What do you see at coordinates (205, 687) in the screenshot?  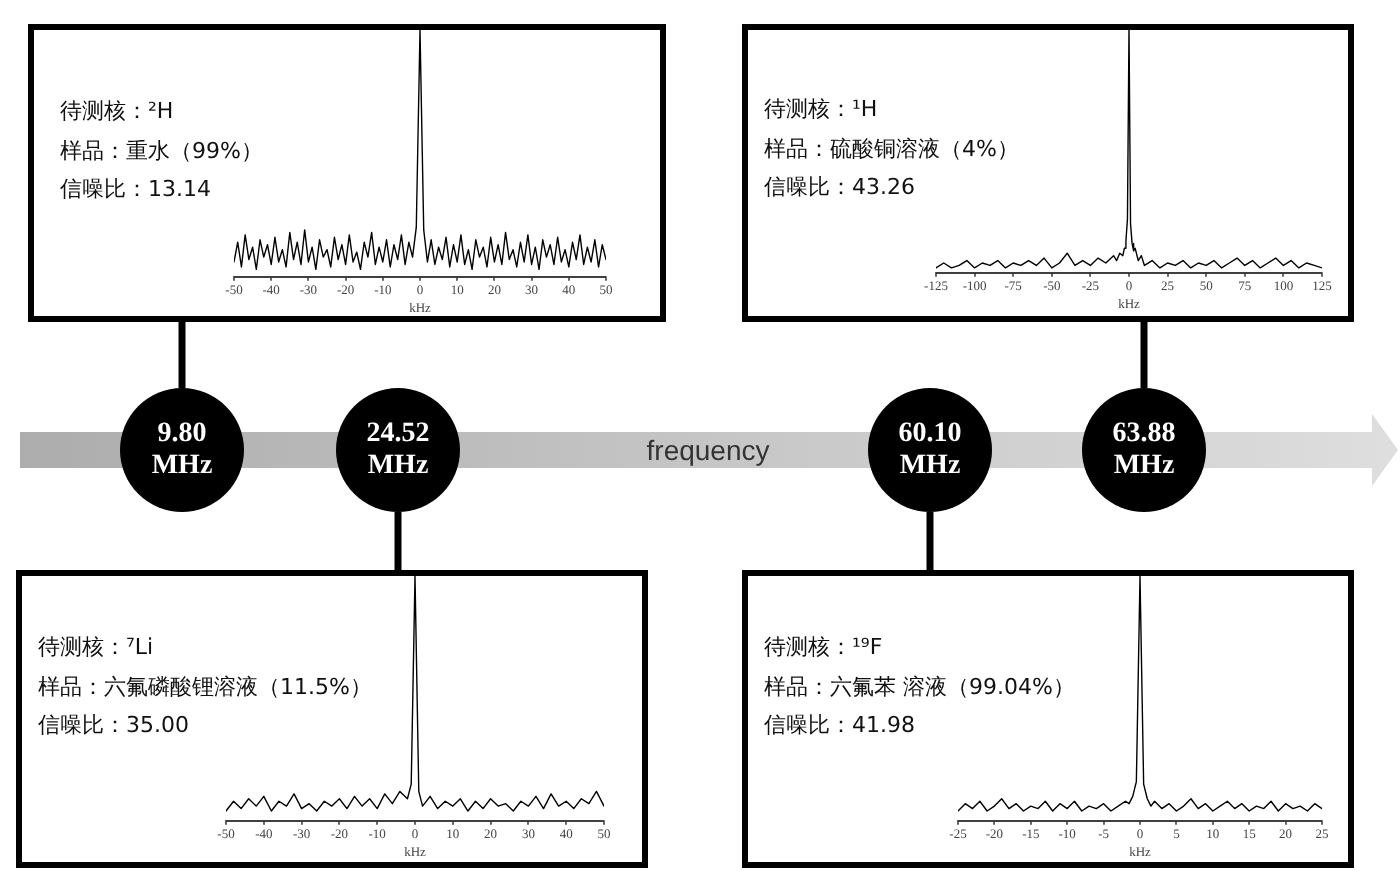 I see `annotation: 样品：六氟磷酸锂溶液（11.5%）` at bounding box center [205, 687].